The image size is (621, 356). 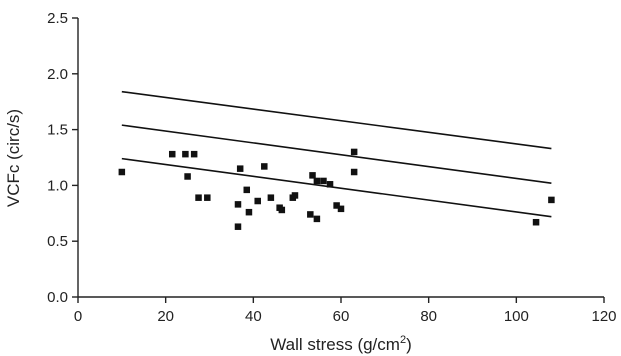 I want to click on x-tick-label: 0, so click(x=78, y=316).